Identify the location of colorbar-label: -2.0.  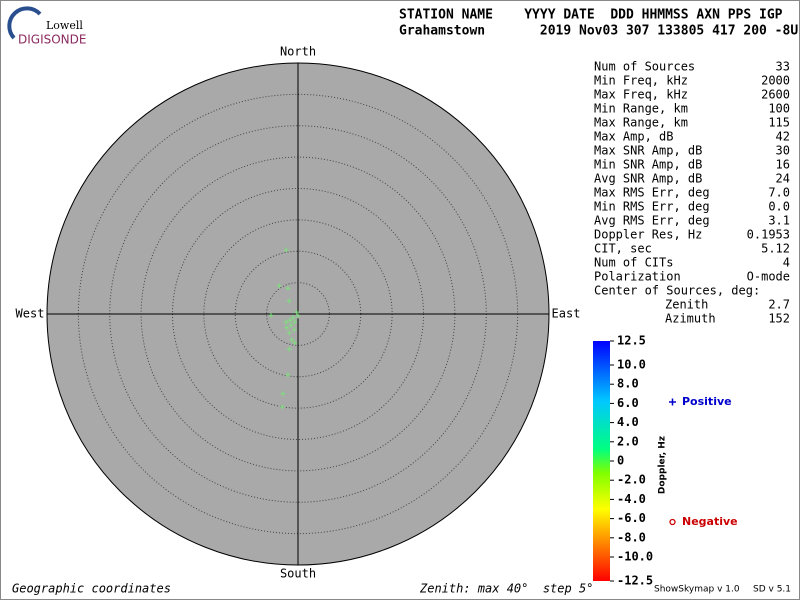
(631, 480).